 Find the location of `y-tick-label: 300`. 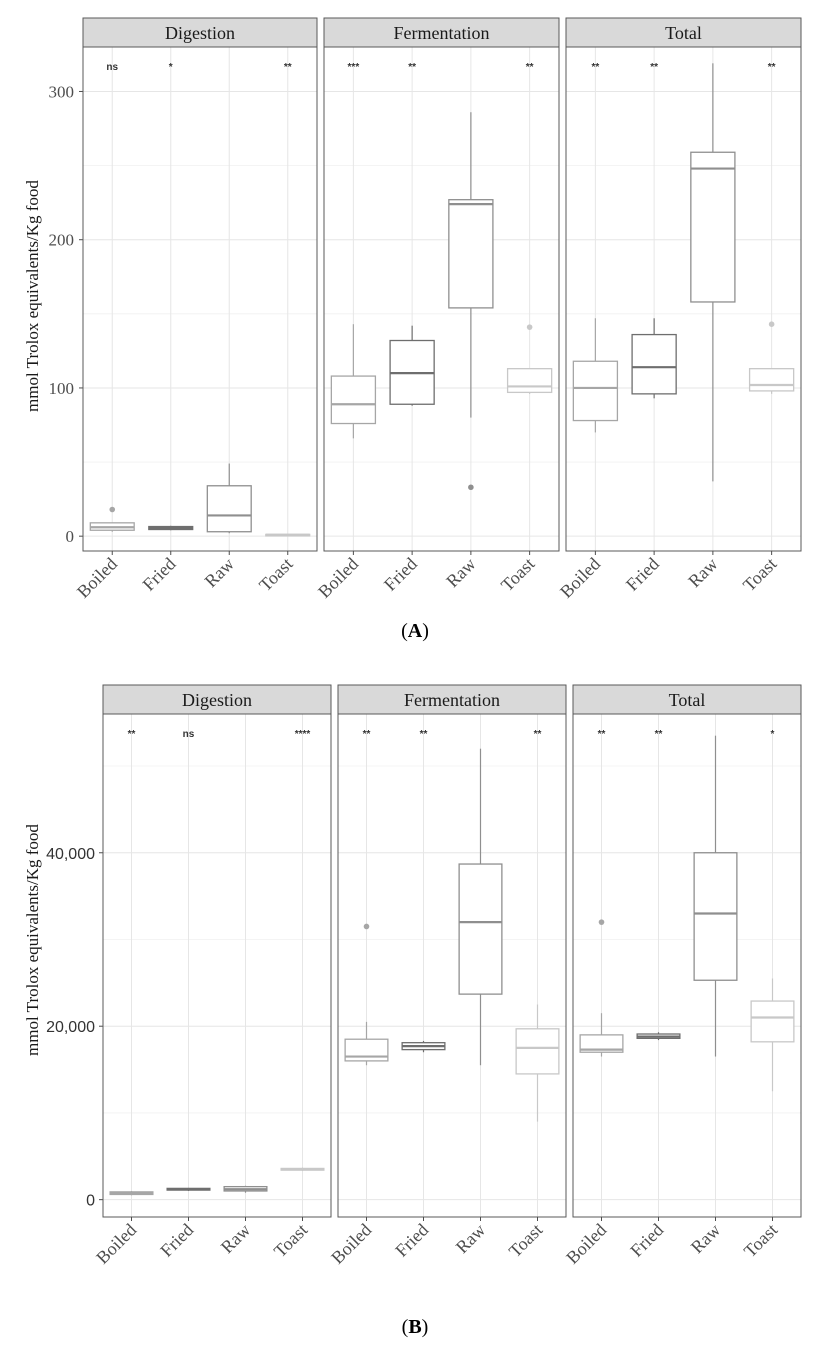

y-tick-label: 300 is located at coordinates (62, 91).